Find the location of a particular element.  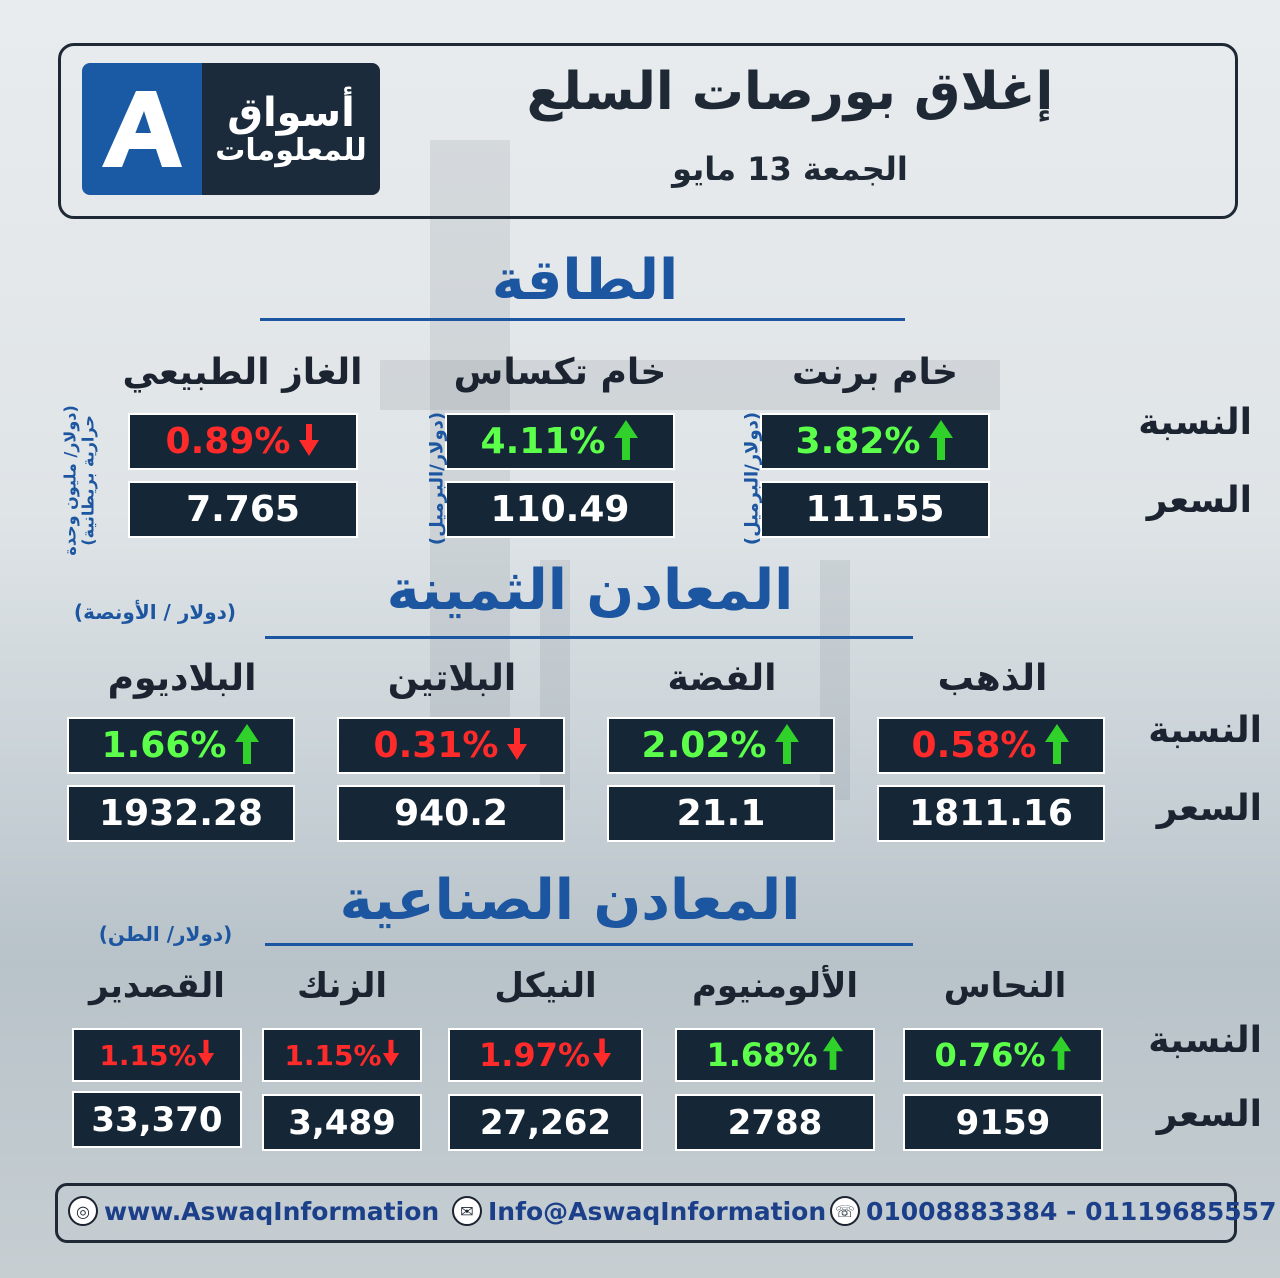

commodity-name: القصدير is located at coordinates (157, 986).